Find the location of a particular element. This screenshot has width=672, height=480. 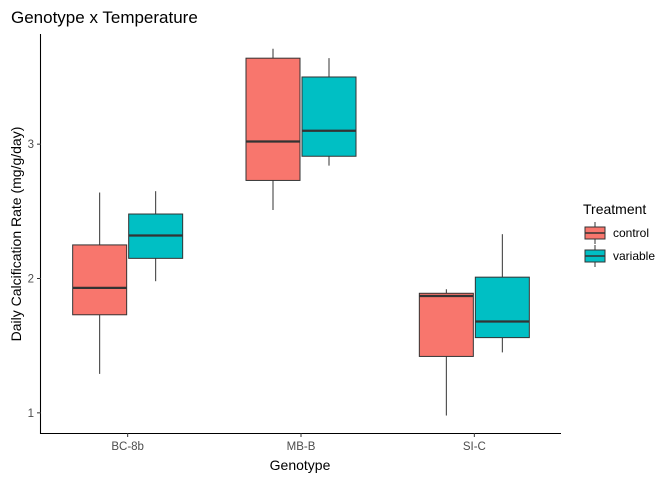

y-axis-title: Daily Calcification Rate (mg/g/day) is located at coordinates (16, 234).